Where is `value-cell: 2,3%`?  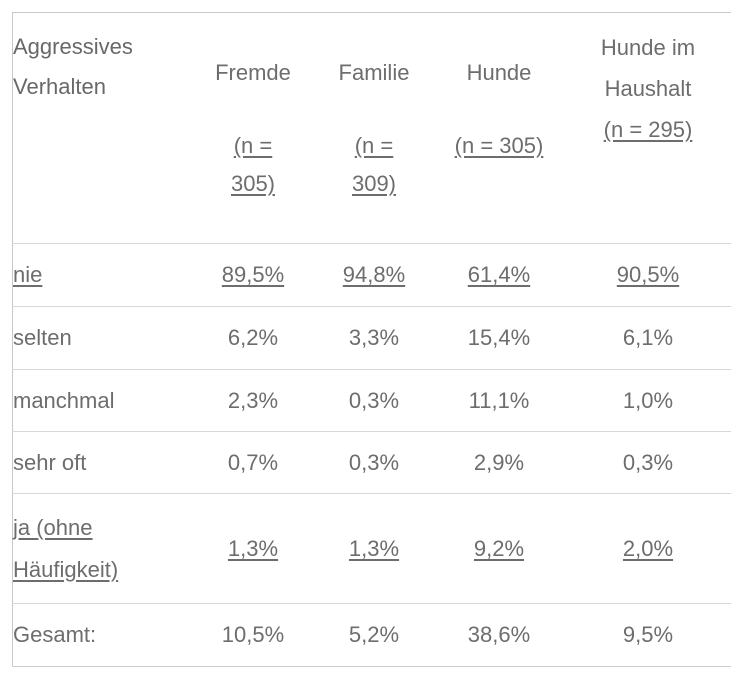
value-cell: 2,3% is located at coordinates (253, 400).